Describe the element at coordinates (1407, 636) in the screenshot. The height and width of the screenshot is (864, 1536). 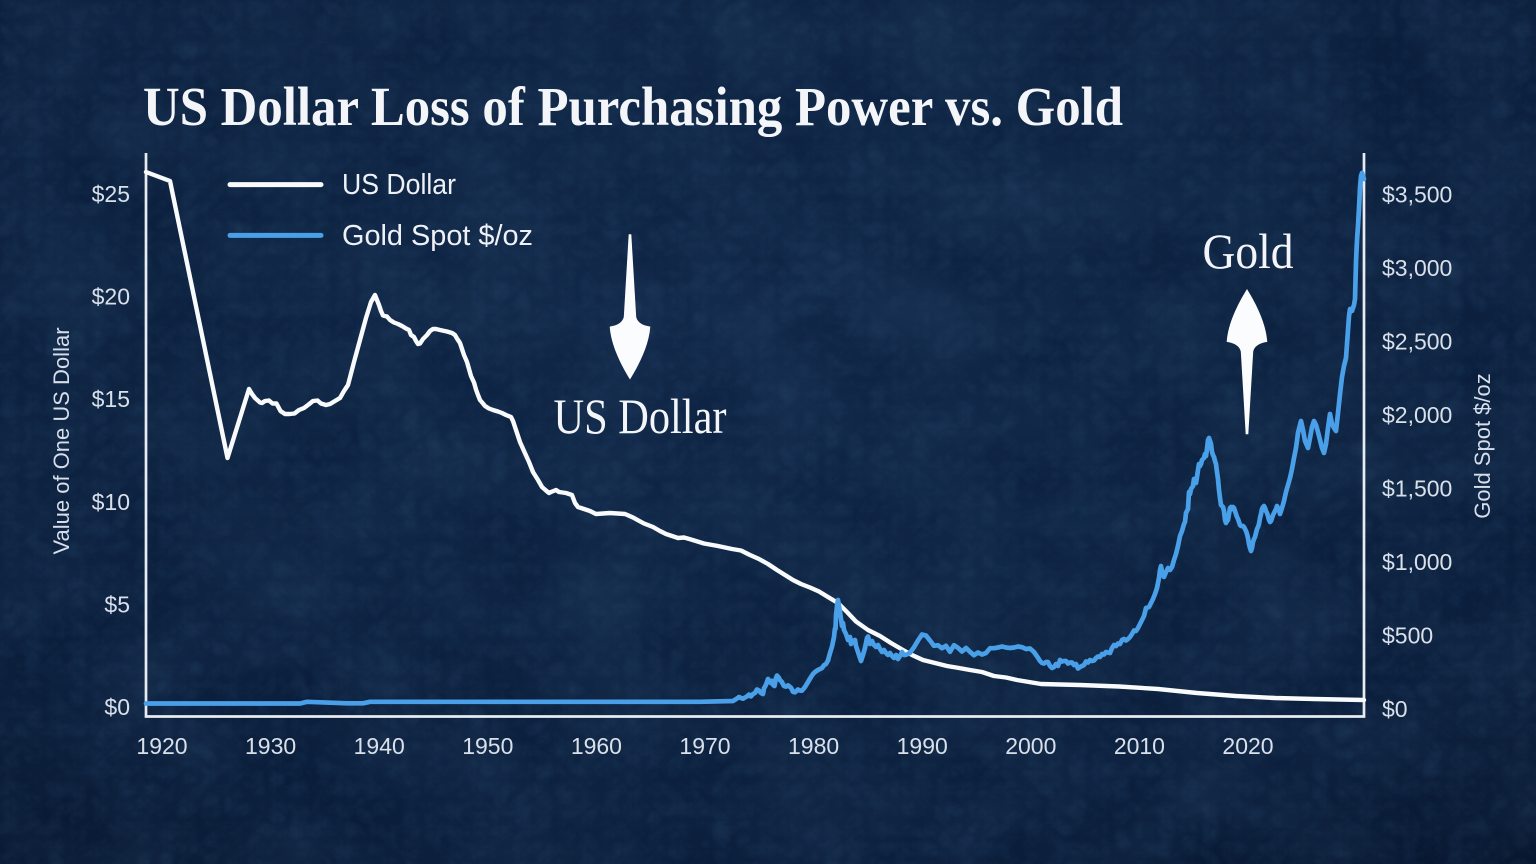
I see `svg-text: $500` at that location.